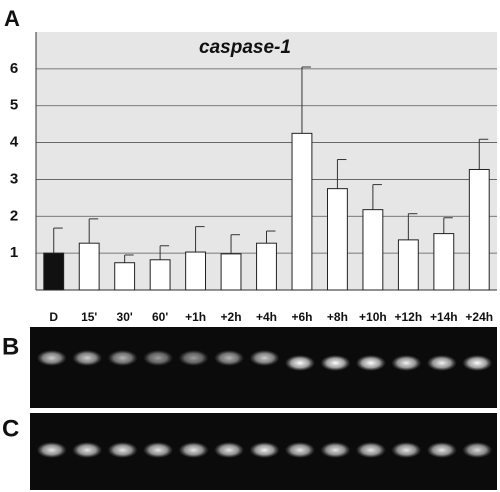  Describe the element at coordinates (14, 252) in the screenshot. I see `y-tick-label: 1` at that location.